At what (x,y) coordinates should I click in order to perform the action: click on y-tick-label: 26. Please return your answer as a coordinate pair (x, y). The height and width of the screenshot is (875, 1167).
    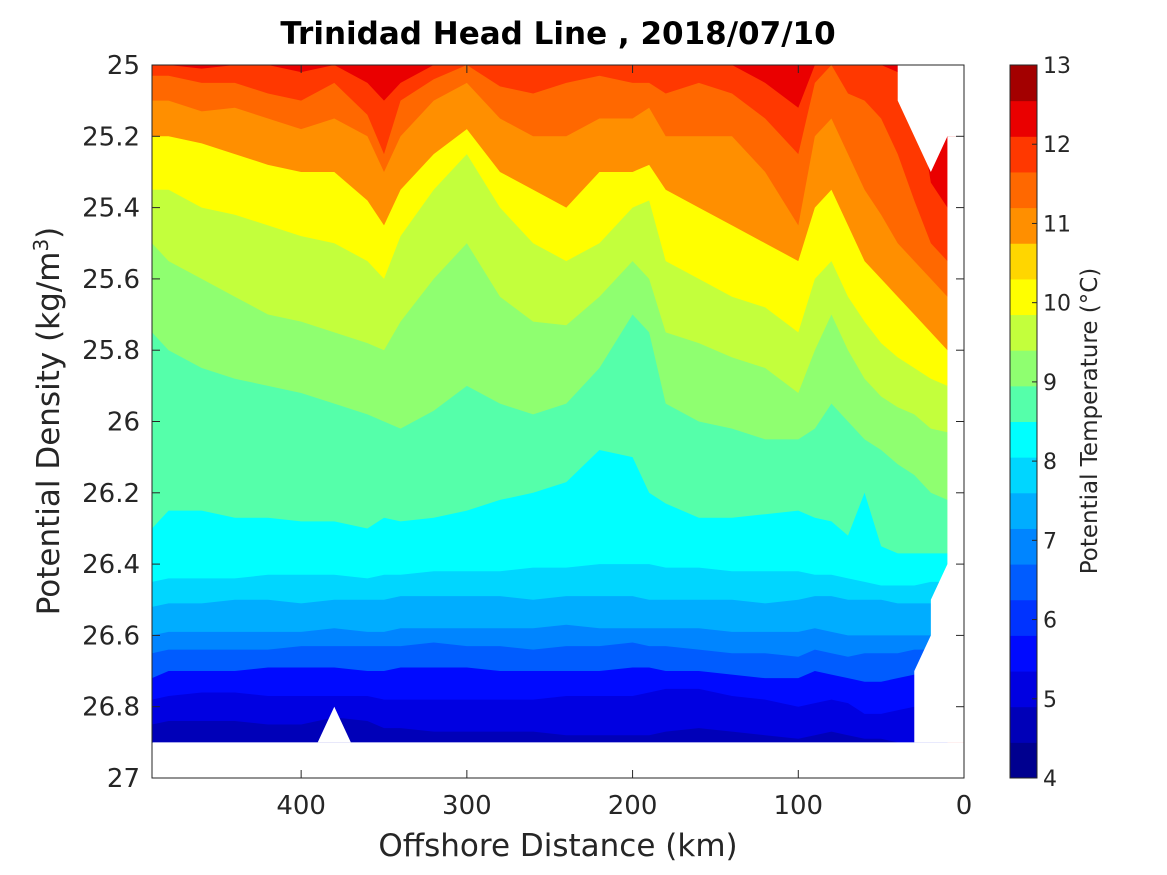
    Looking at the image, I should click on (123, 423).